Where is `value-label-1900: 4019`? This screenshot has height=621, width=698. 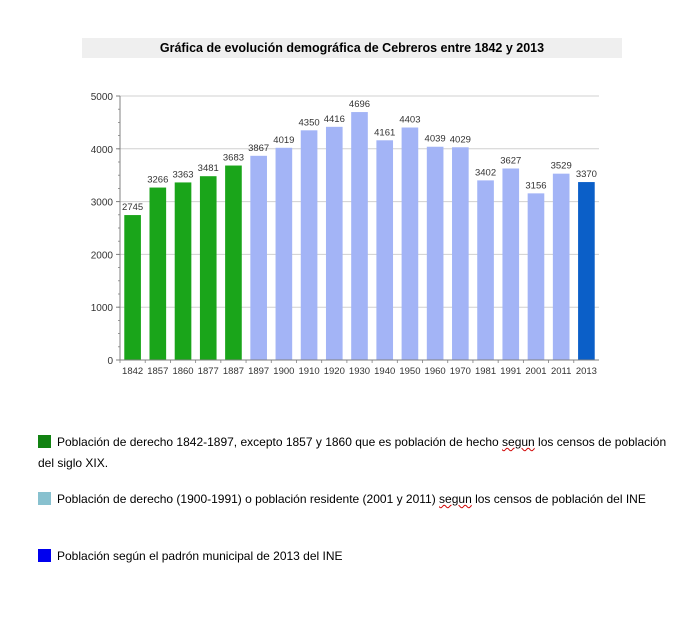
value-label-1900: 4019 is located at coordinates (283, 140).